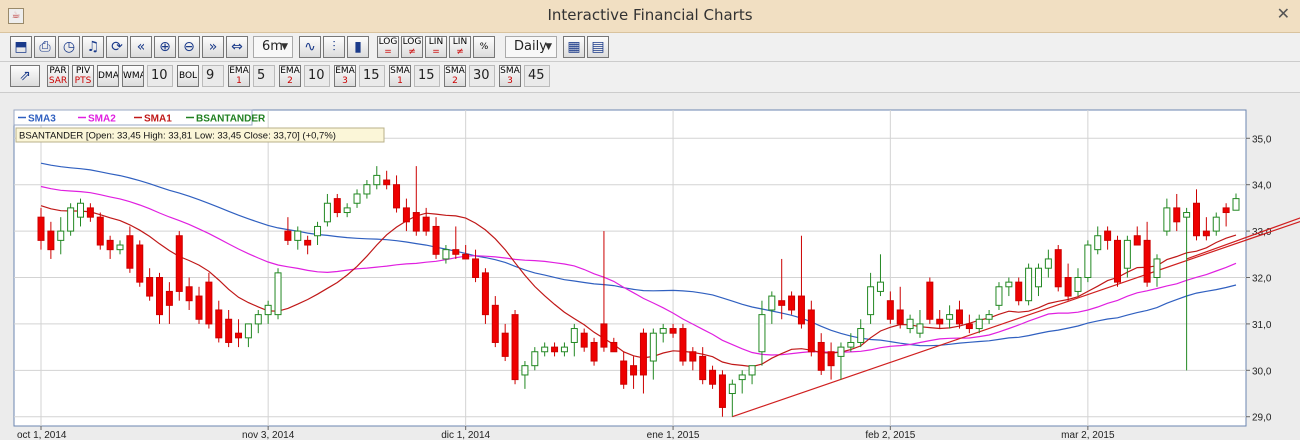 The width and height of the screenshot is (1300, 440). What do you see at coordinates (21, 47) in the screenshot?
I see `save-chart-icon: ⬒` at bounding box center [21, 47].